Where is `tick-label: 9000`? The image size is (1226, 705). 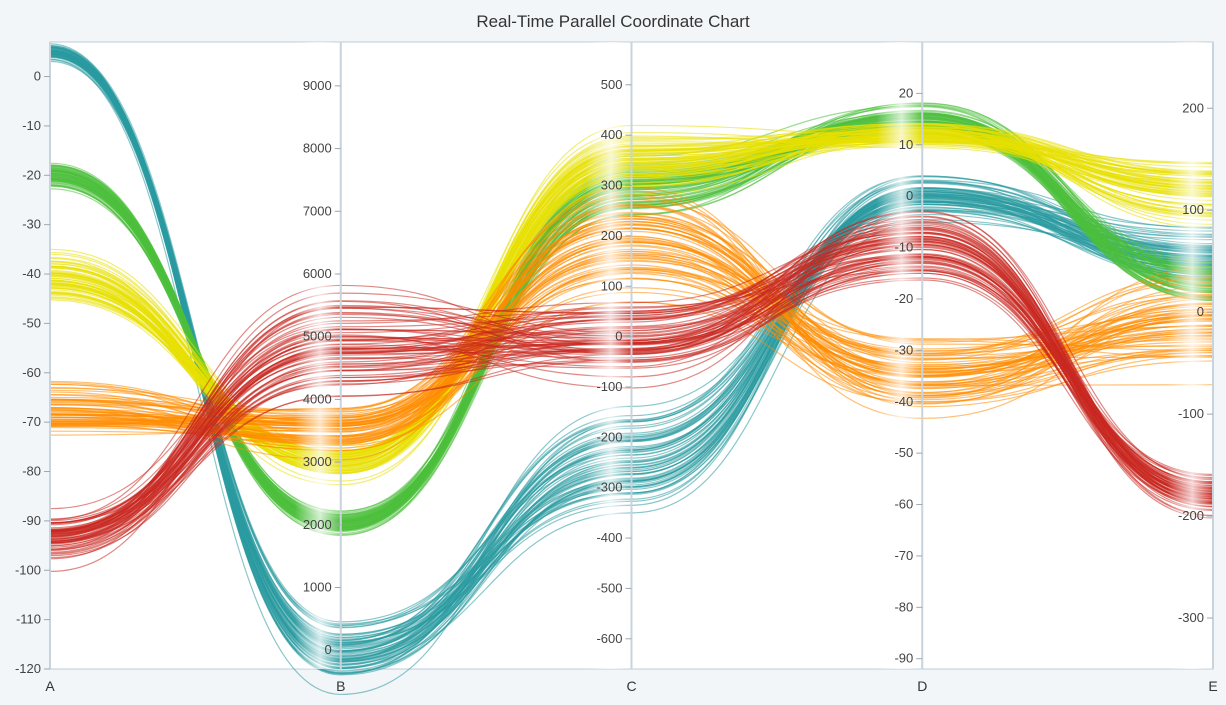
tick-label: 9000 is located at coordinates (317, 85).